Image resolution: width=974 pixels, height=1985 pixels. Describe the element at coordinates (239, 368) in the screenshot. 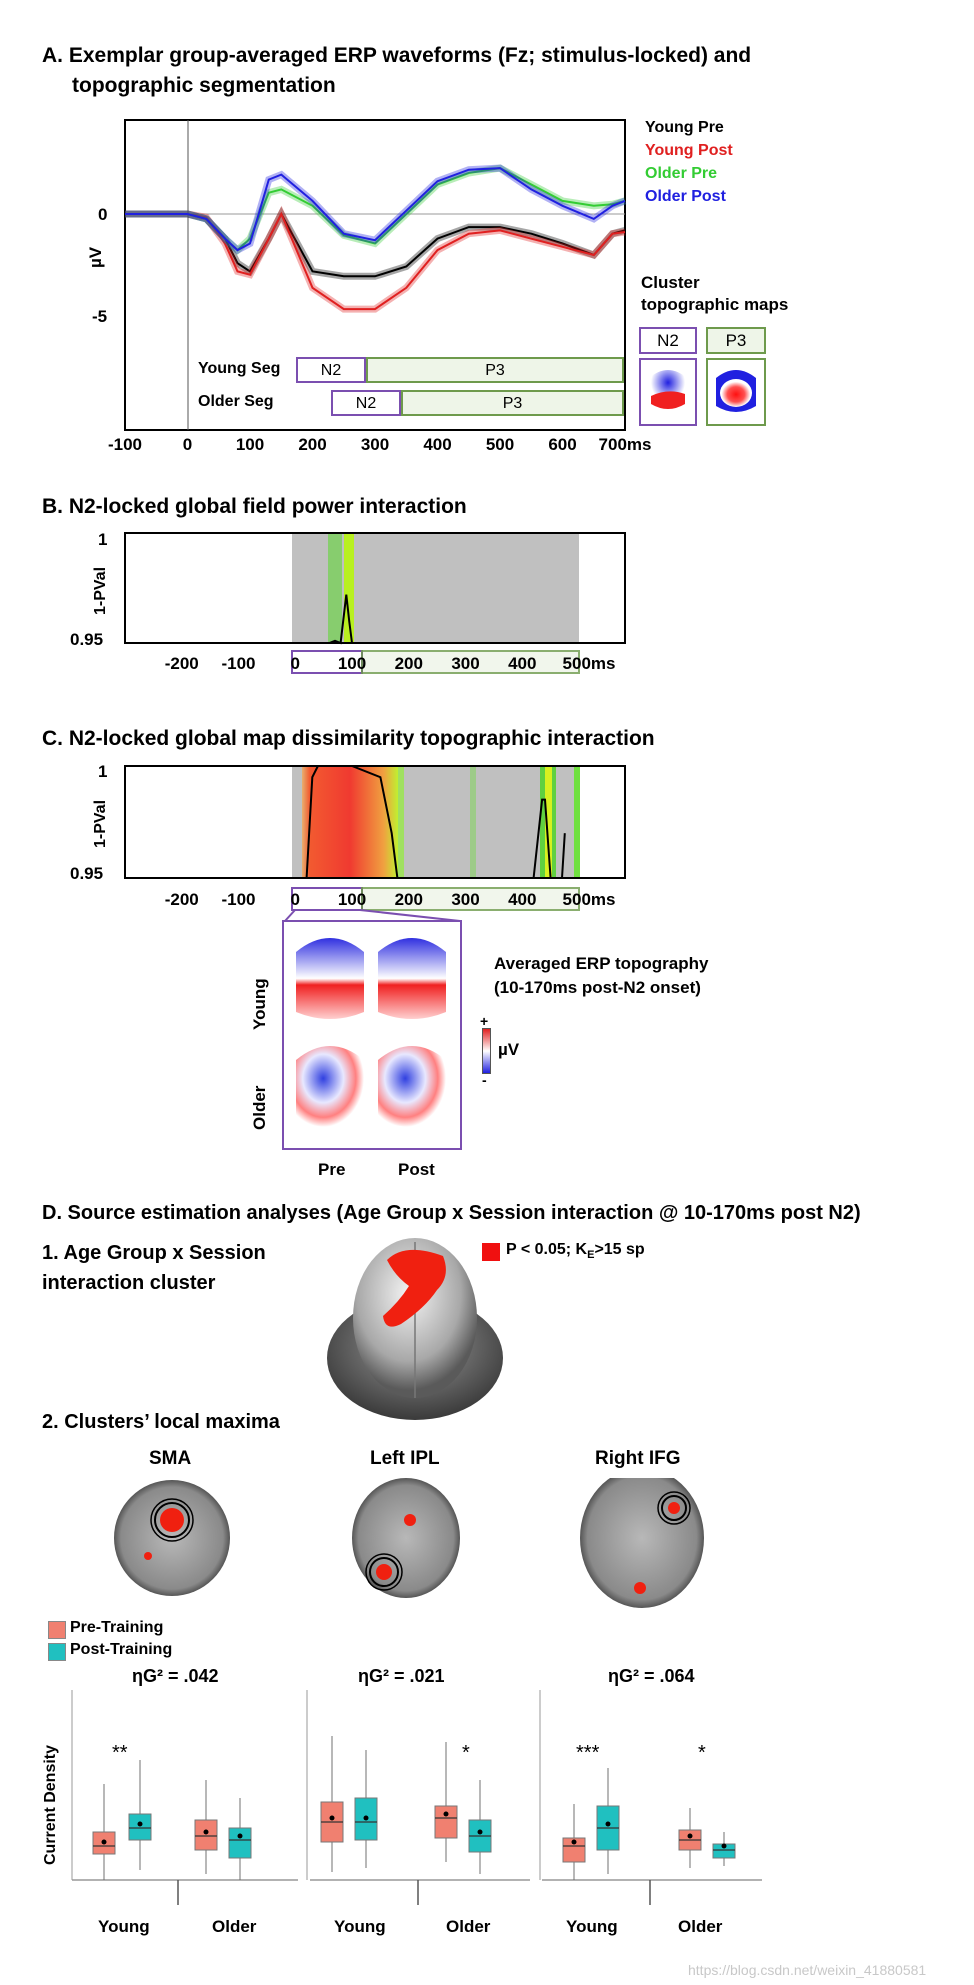

I see `young-seg-label: Young Seg` at that location.